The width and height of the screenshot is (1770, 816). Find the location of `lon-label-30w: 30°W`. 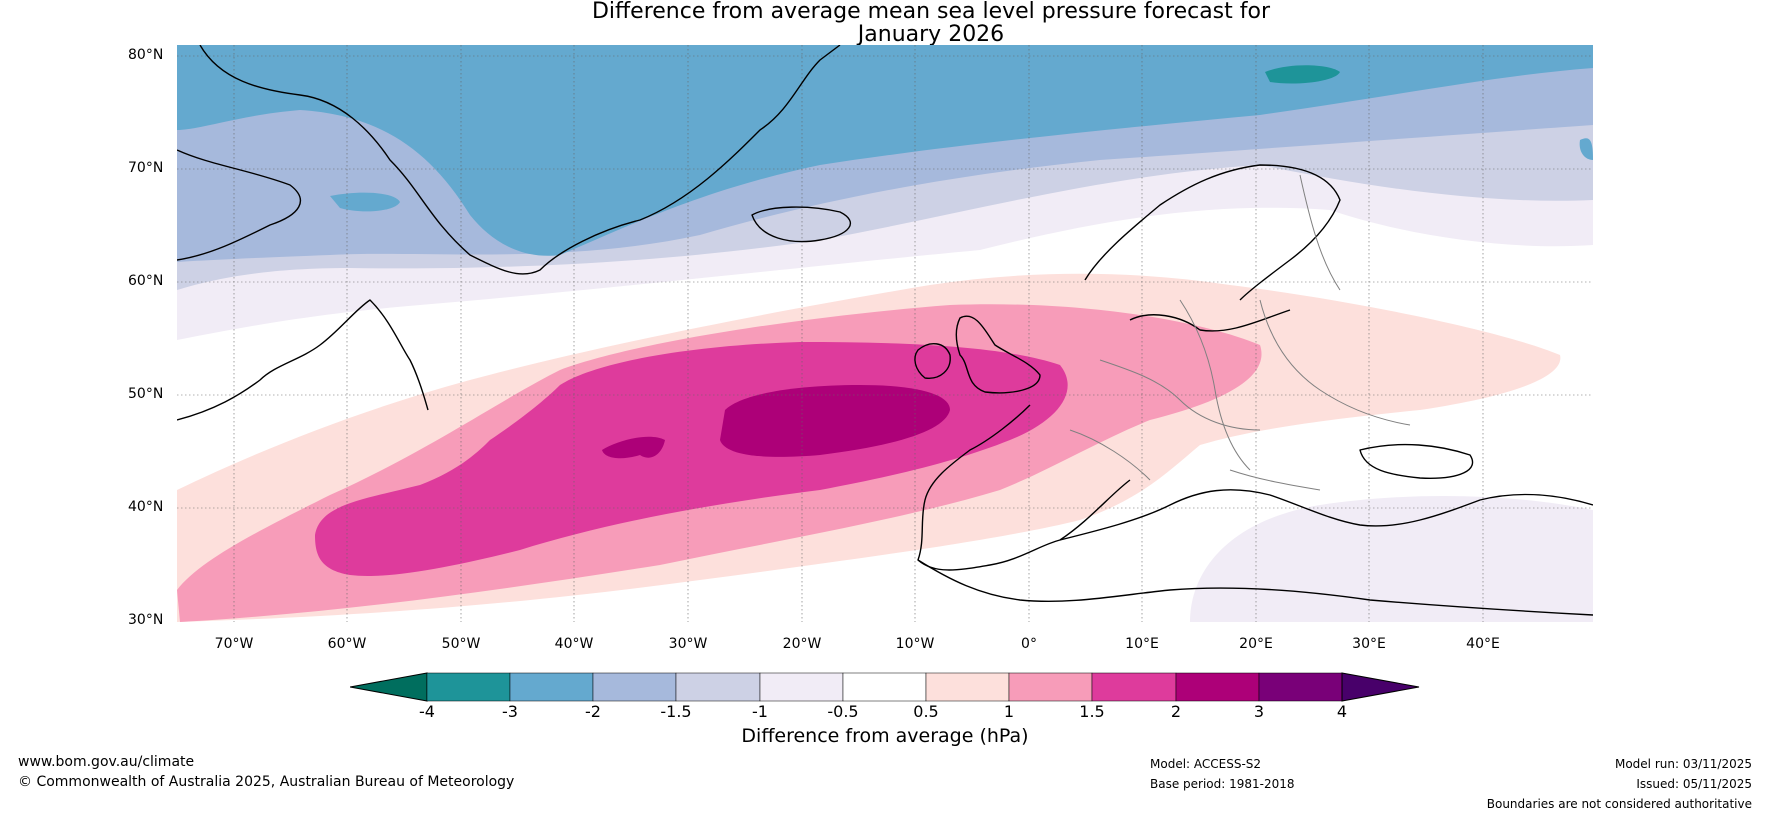

lon-label-30w: 30°W is located at coordinates (688, 644).